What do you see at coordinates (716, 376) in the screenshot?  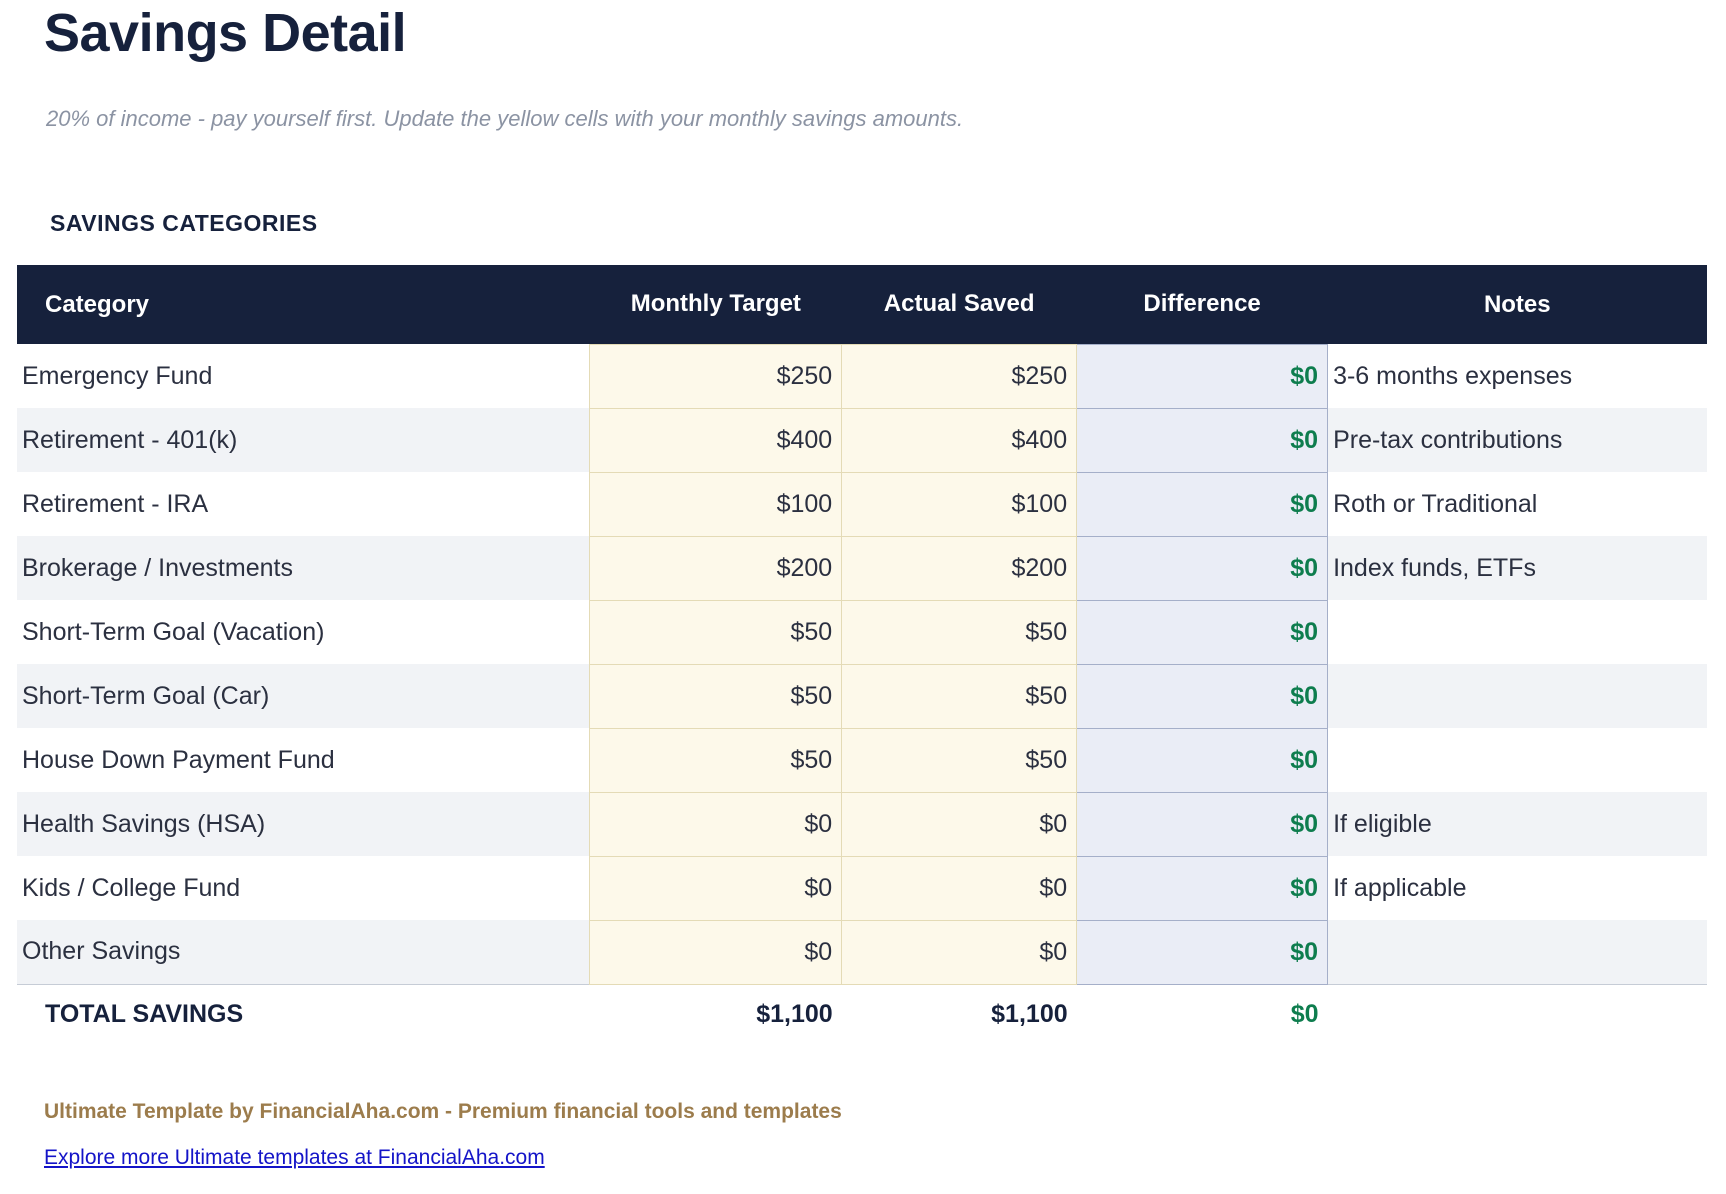 I see `monthly-target-cell: $250` at bounding box center [716, 376].